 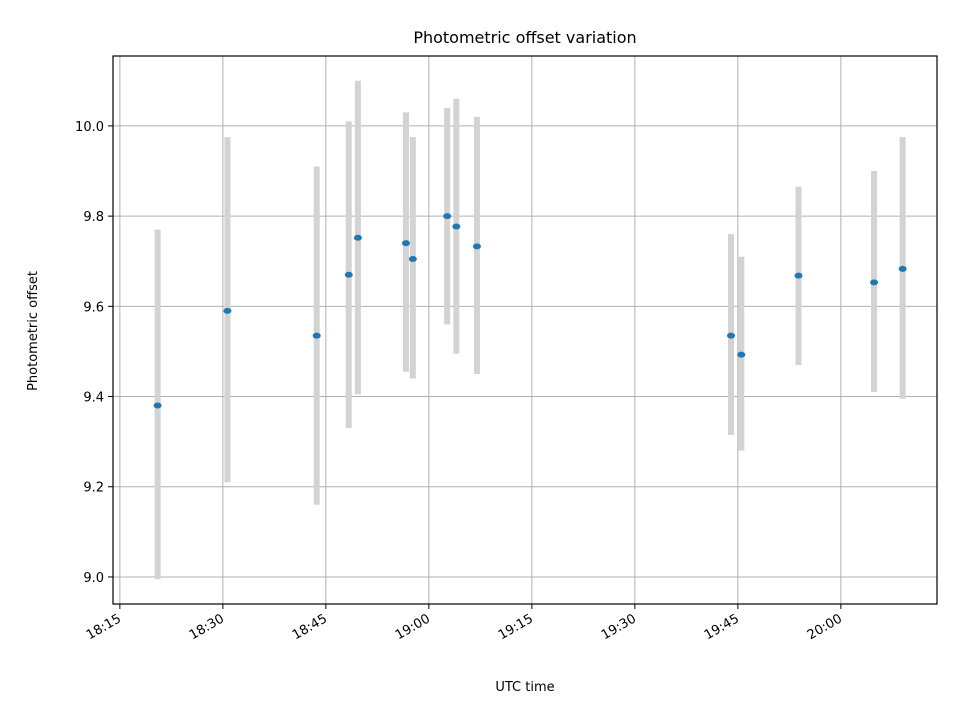 What do you see at coordinates (93, 578) in the screenshot?
I see `y-tick-label: 9.0` at bounding box center [93, 578].